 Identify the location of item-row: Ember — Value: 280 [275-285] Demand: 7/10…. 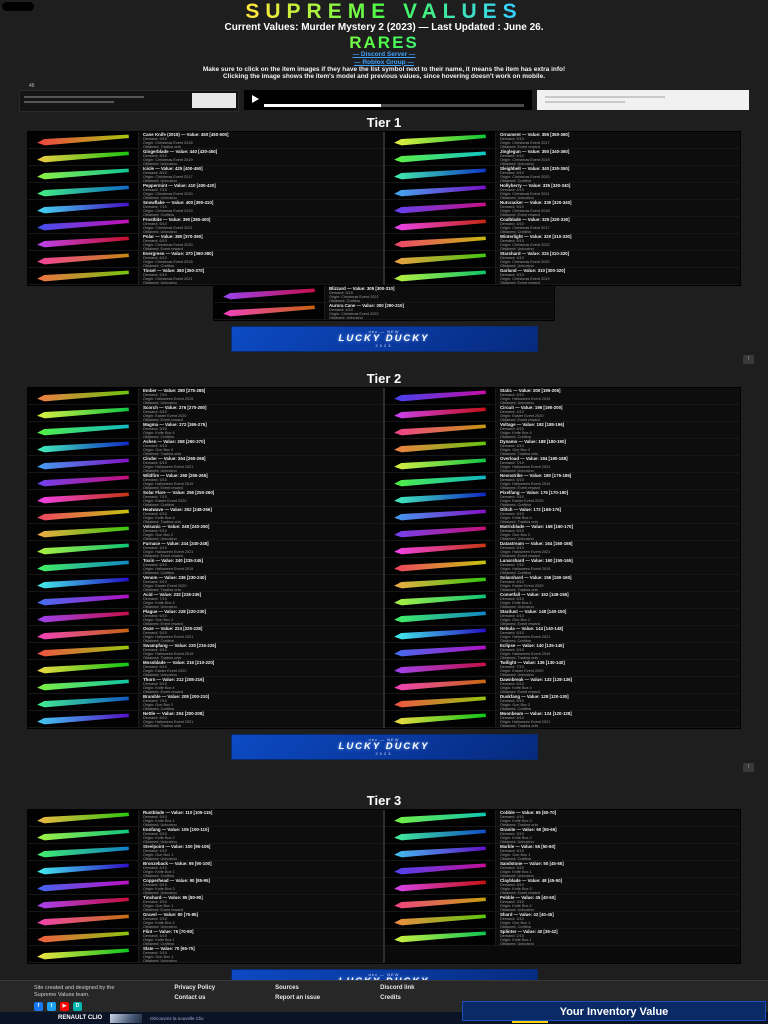
(205, 396).